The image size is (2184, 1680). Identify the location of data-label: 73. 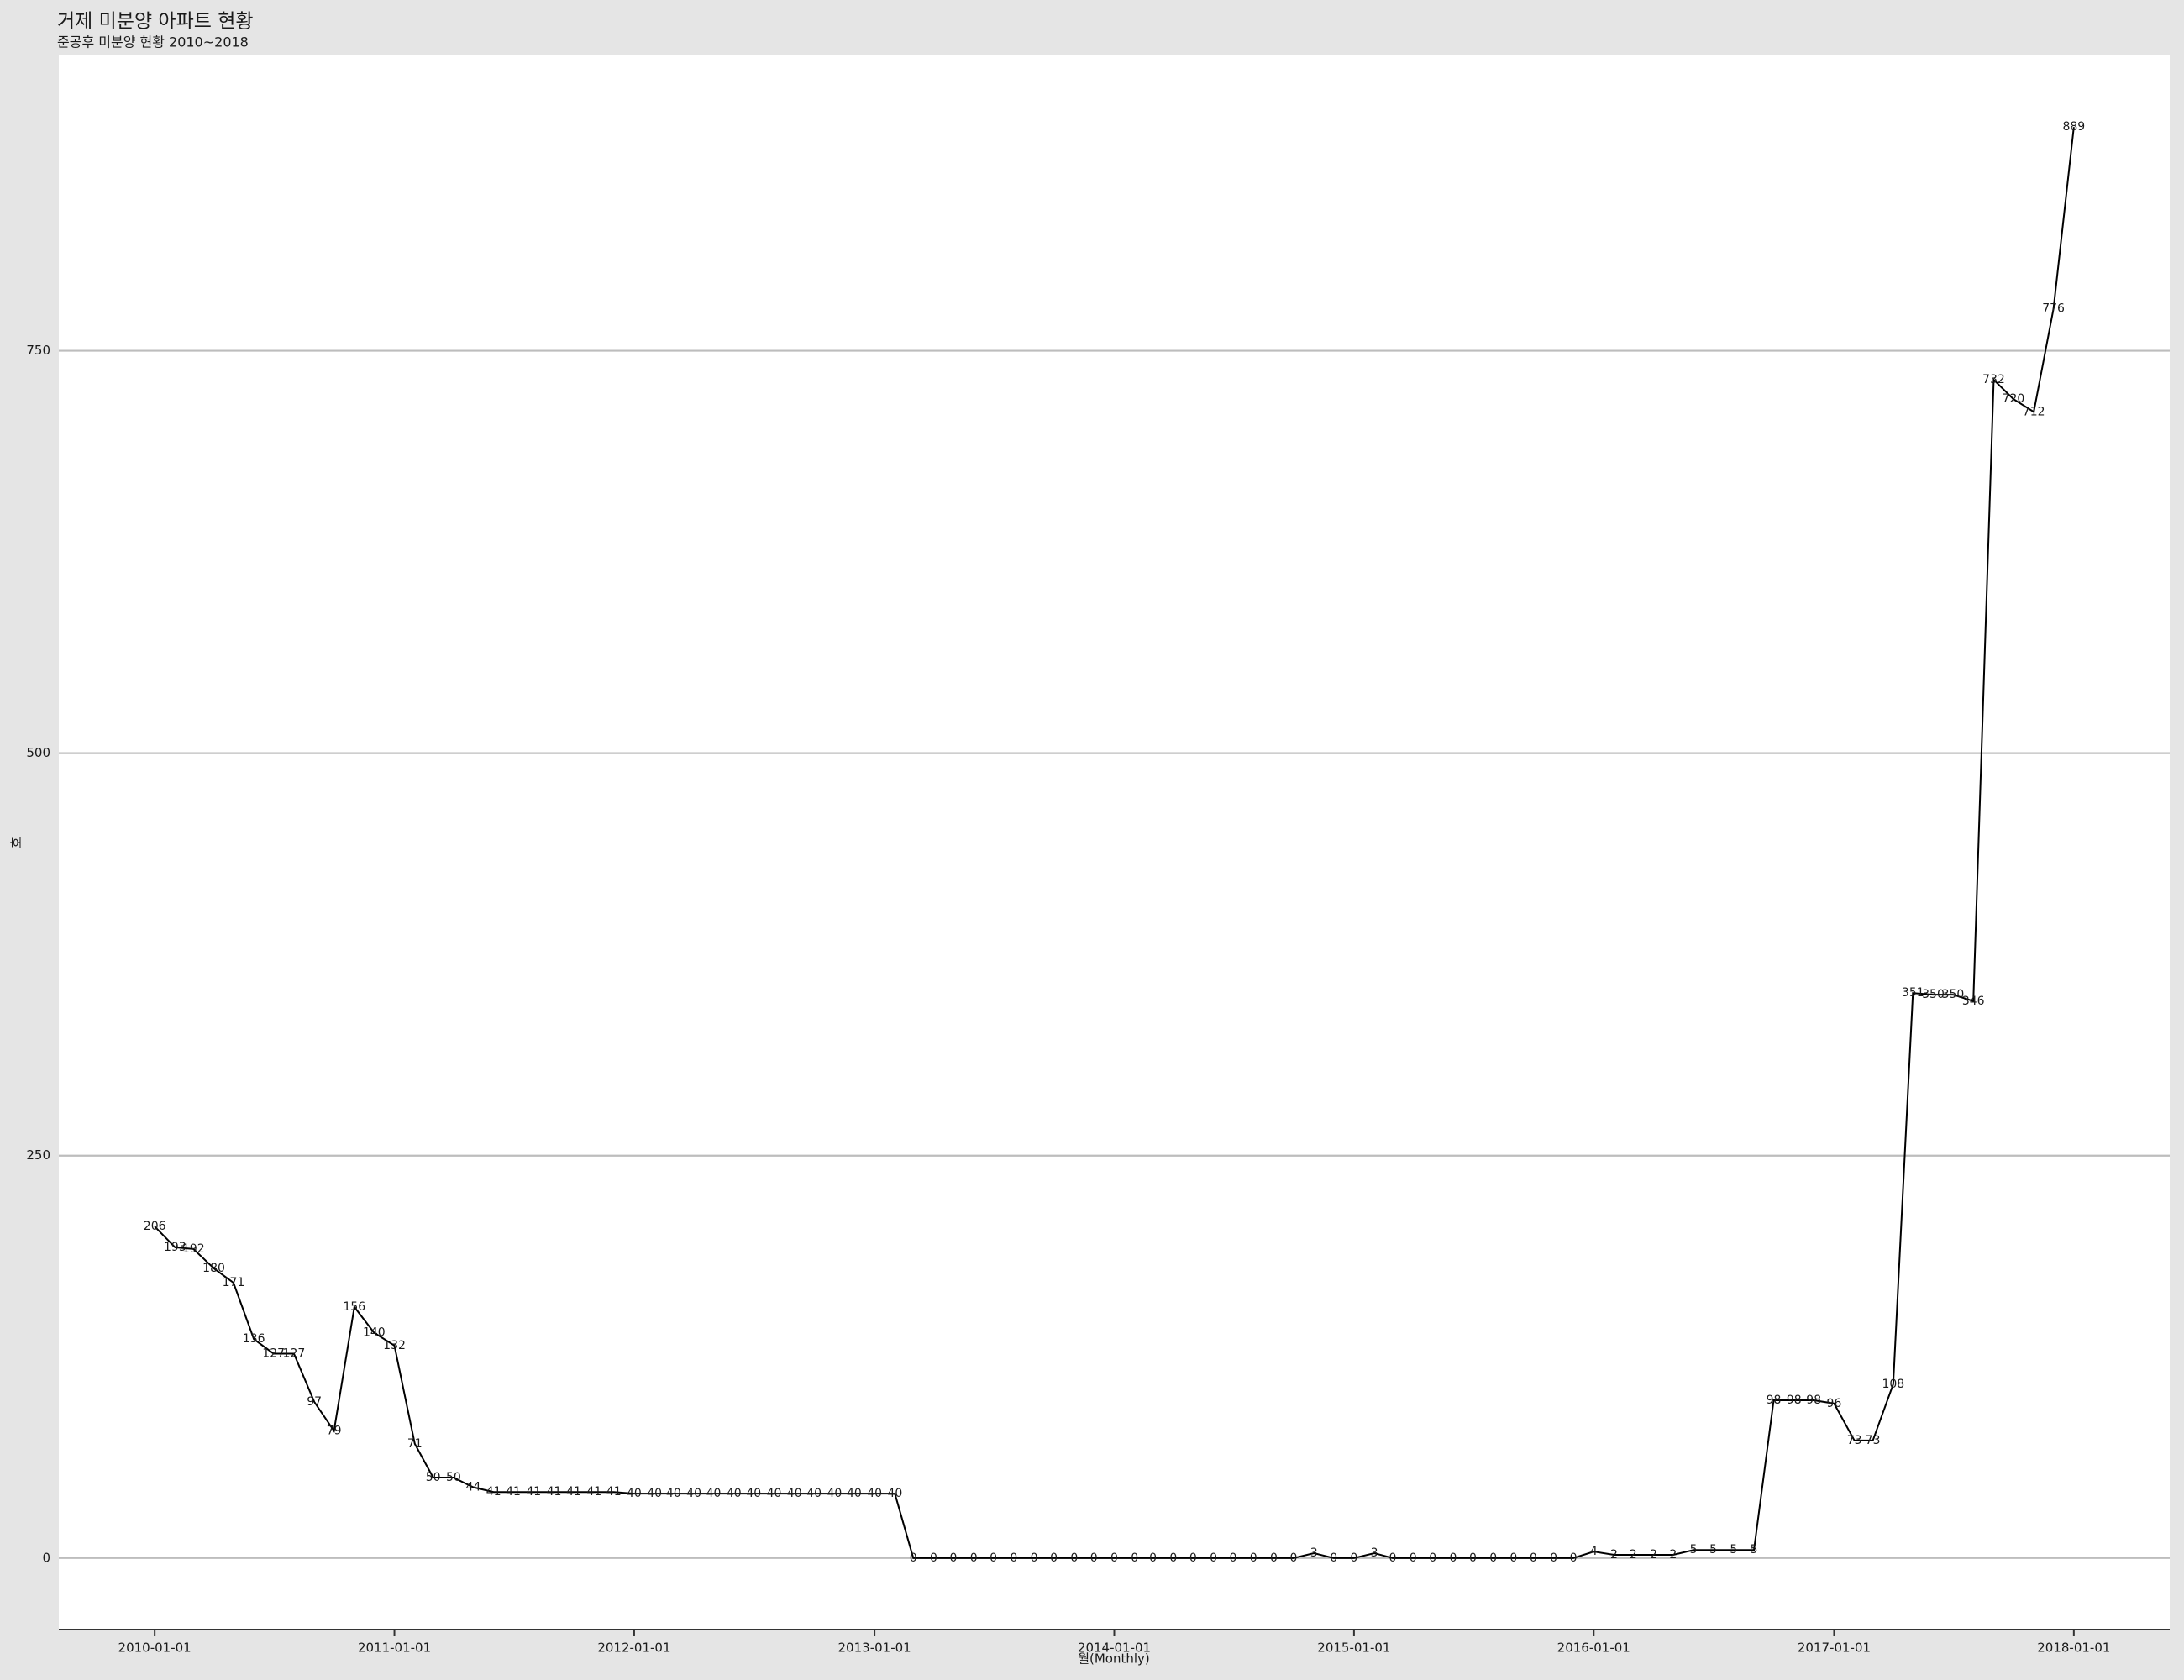
(1873, 1440).